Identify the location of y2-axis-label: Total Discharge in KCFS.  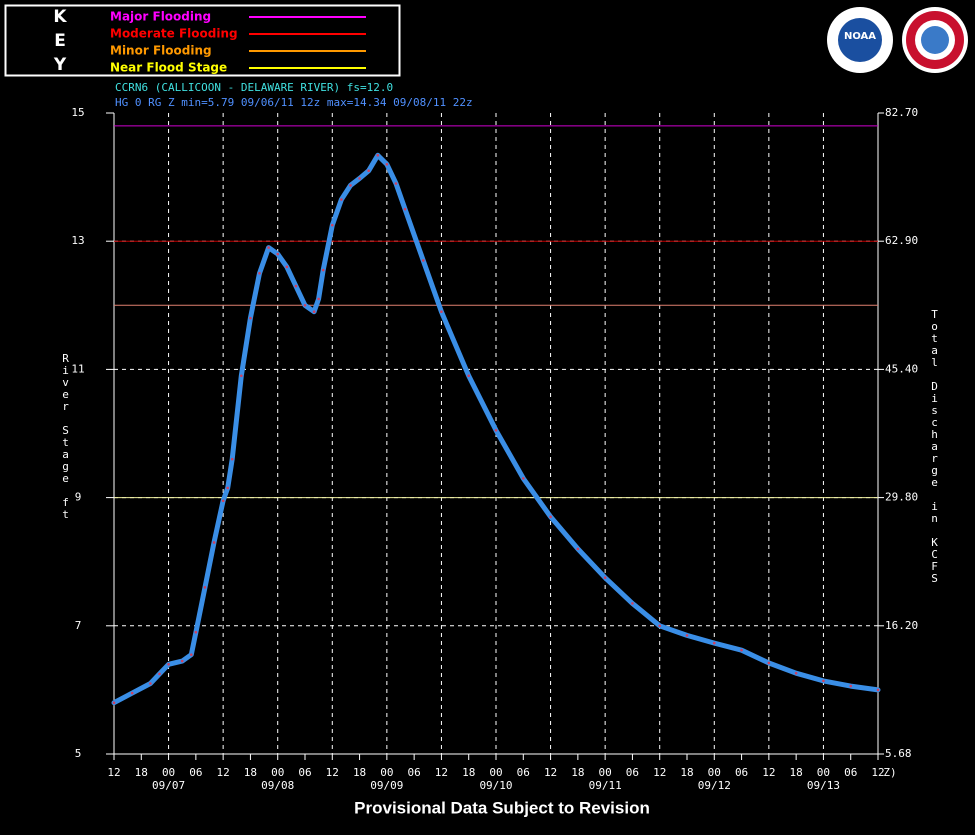
(934, 446).